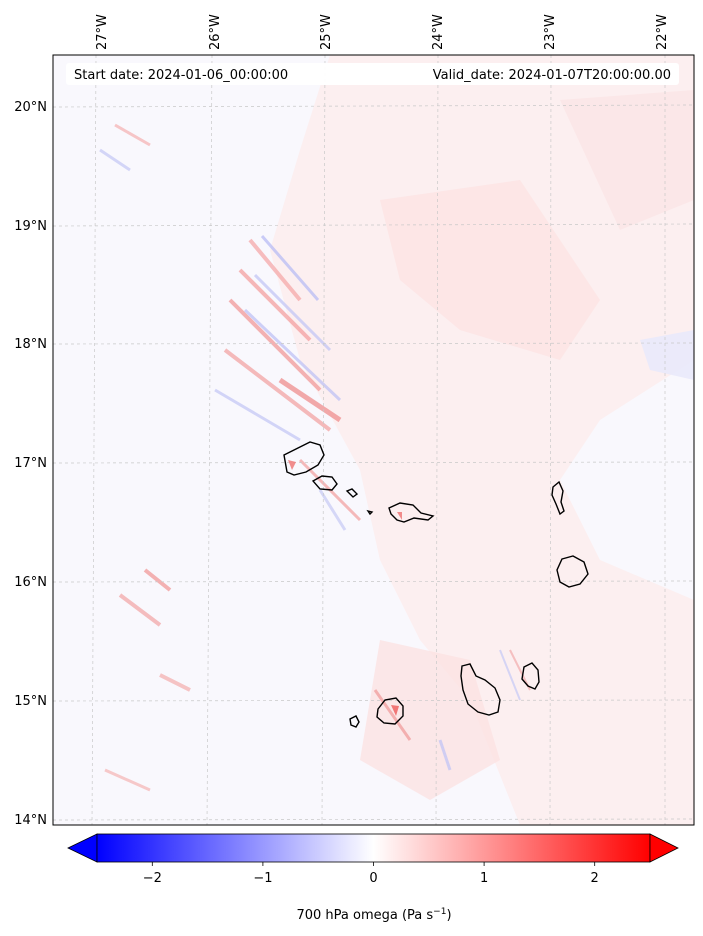  I want to click on colorbar-extend-min, so click(82, 848).